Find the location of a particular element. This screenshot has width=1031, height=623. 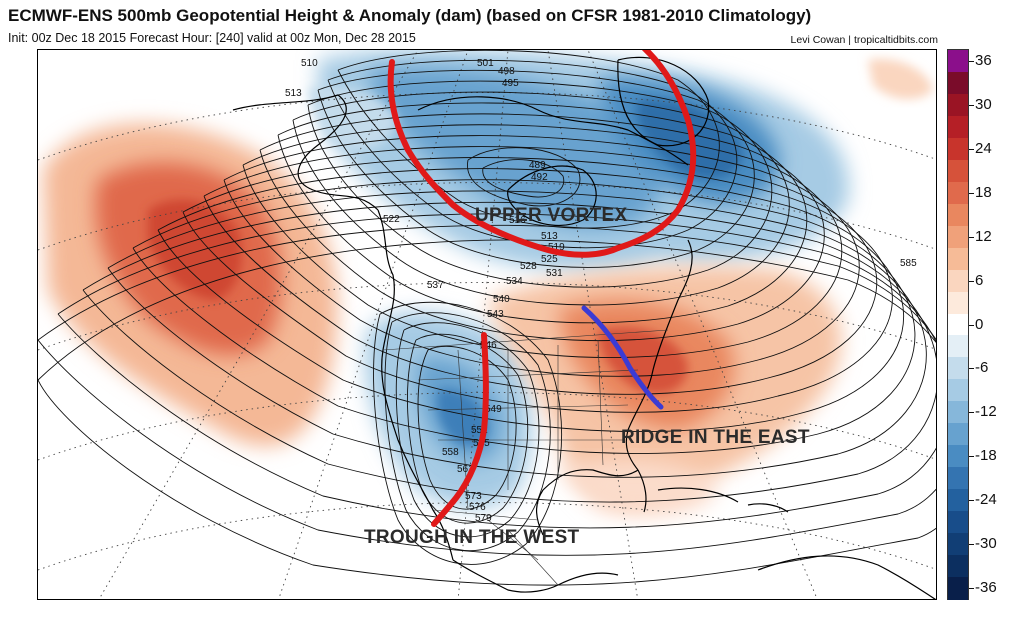

contour-label-489: 489 is located at coordinates (537, 165).